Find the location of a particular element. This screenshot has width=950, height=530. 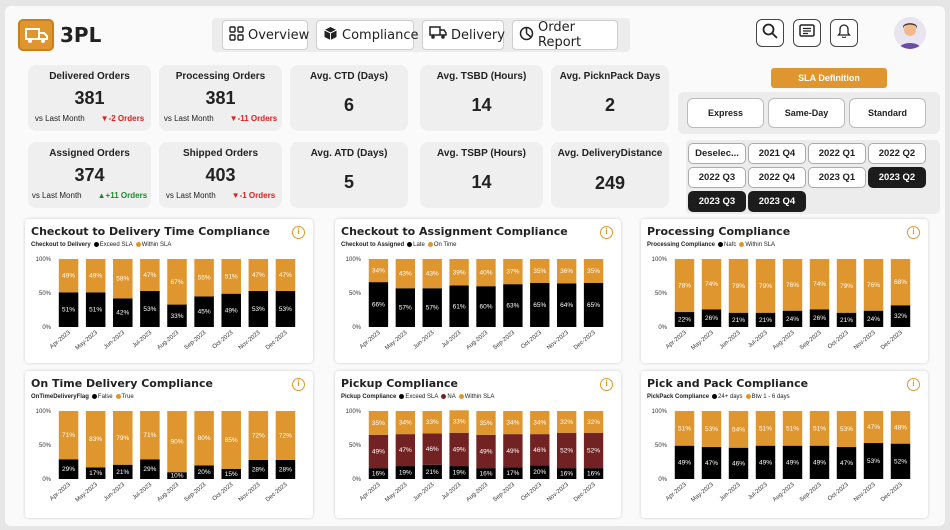

sla-same-day-button: Same-Day is located at coordinates (806, 113).